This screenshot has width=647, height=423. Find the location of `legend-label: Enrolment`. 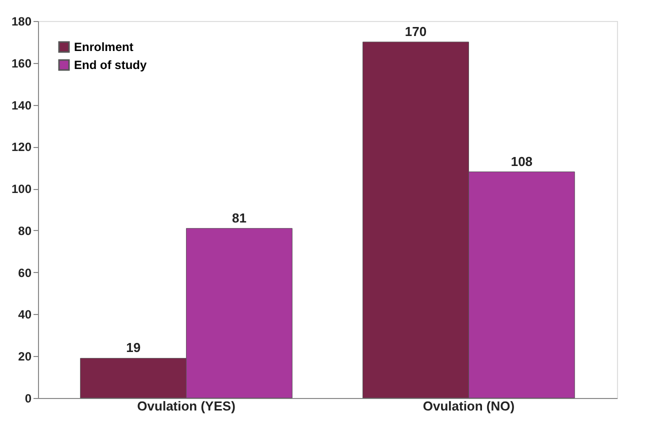

legend-label: Enrolment is located at coordinates (104, 47).